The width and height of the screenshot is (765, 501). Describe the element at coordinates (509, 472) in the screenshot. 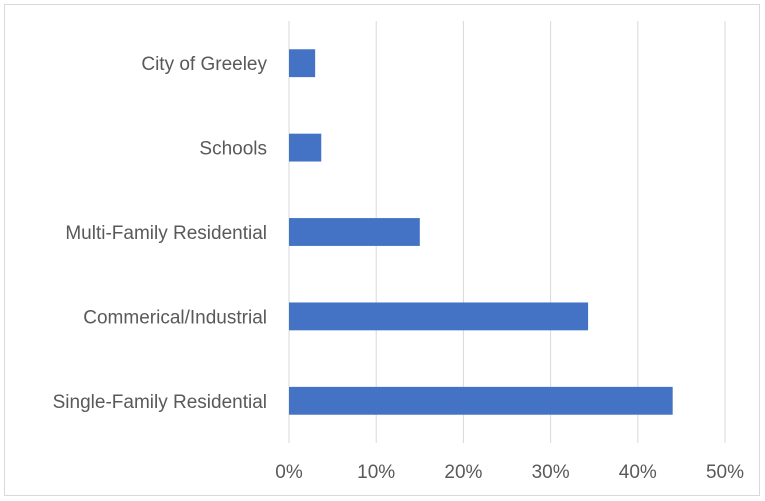

I see `x-tick-labels: 0% 10% 20% 30% 40% 50%` at that location.